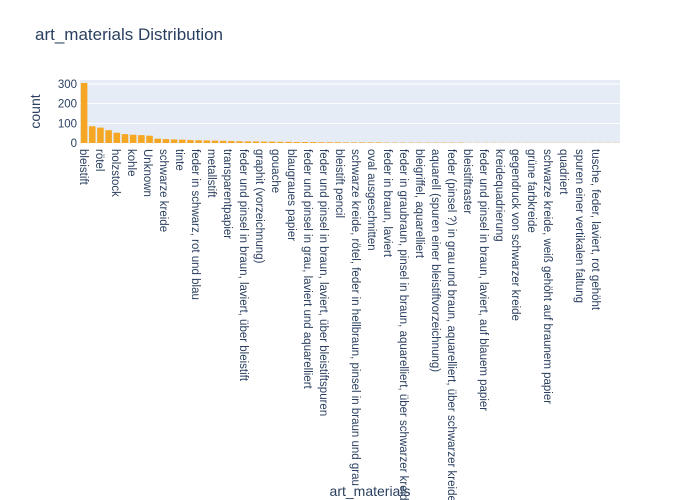 This screenshot has width=700, height=500. I want to click on y-tick-label: 300, so click(67, 85).